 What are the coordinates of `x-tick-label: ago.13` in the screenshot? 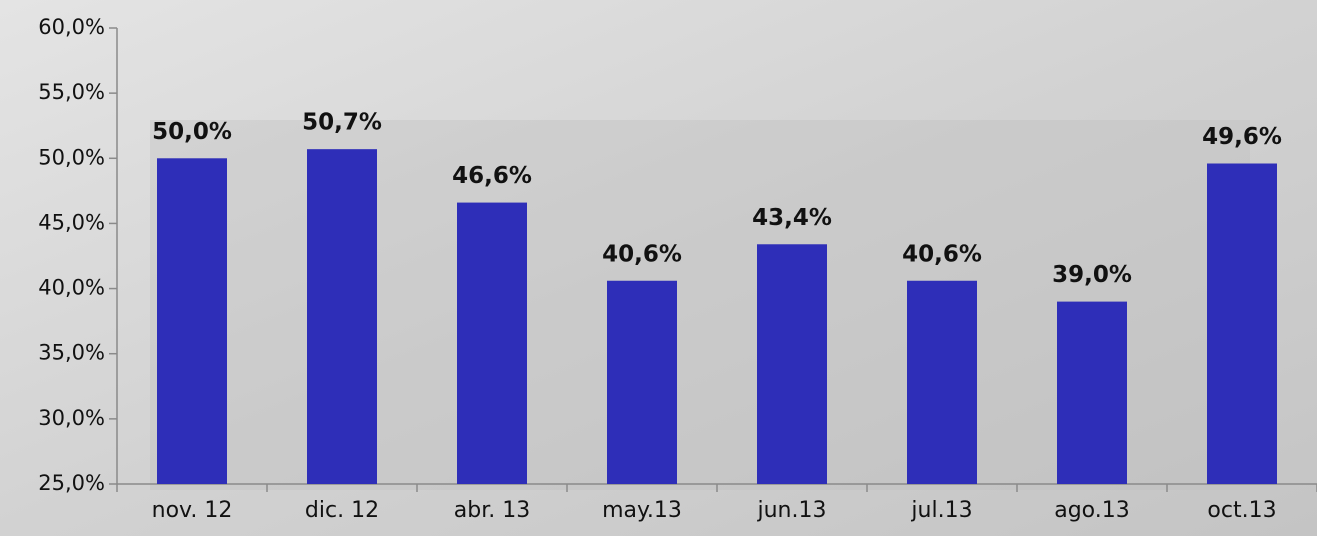 It's located at (1092, 510).